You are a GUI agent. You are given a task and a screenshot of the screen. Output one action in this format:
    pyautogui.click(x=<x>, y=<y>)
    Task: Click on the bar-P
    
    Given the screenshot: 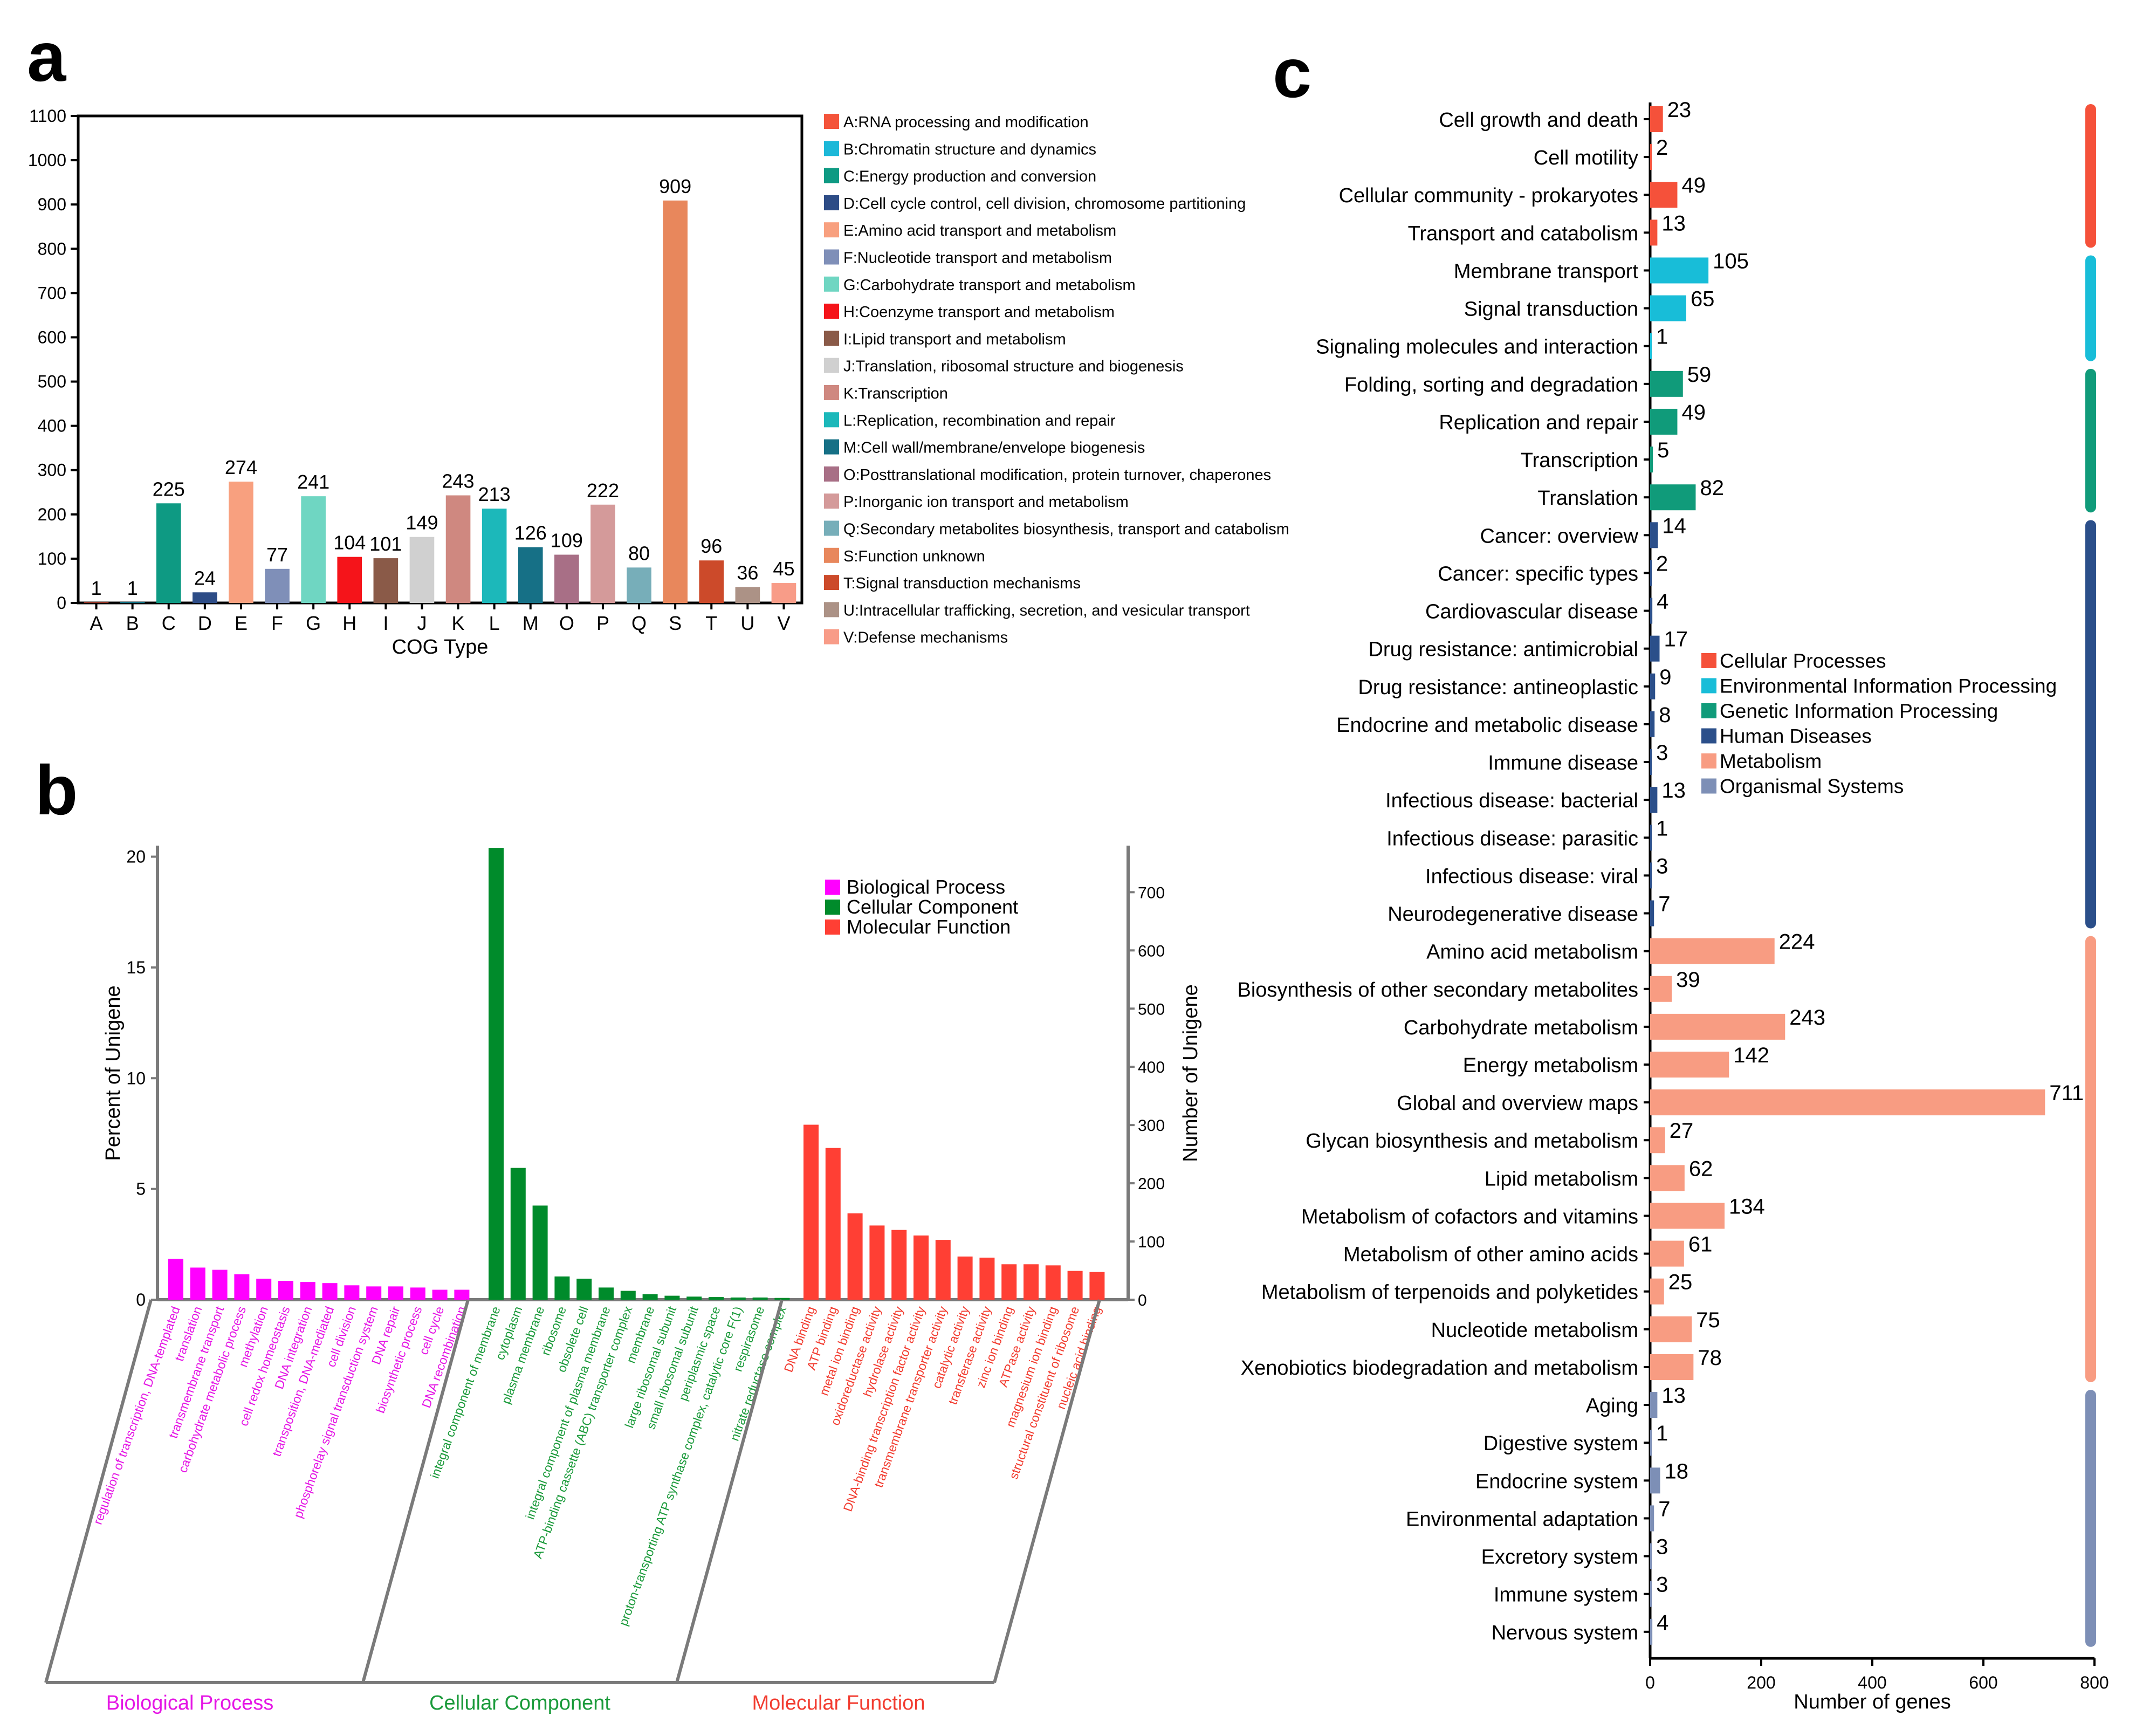 What is the action you would take?
    pyautogui.click(x=602, y=553)
    